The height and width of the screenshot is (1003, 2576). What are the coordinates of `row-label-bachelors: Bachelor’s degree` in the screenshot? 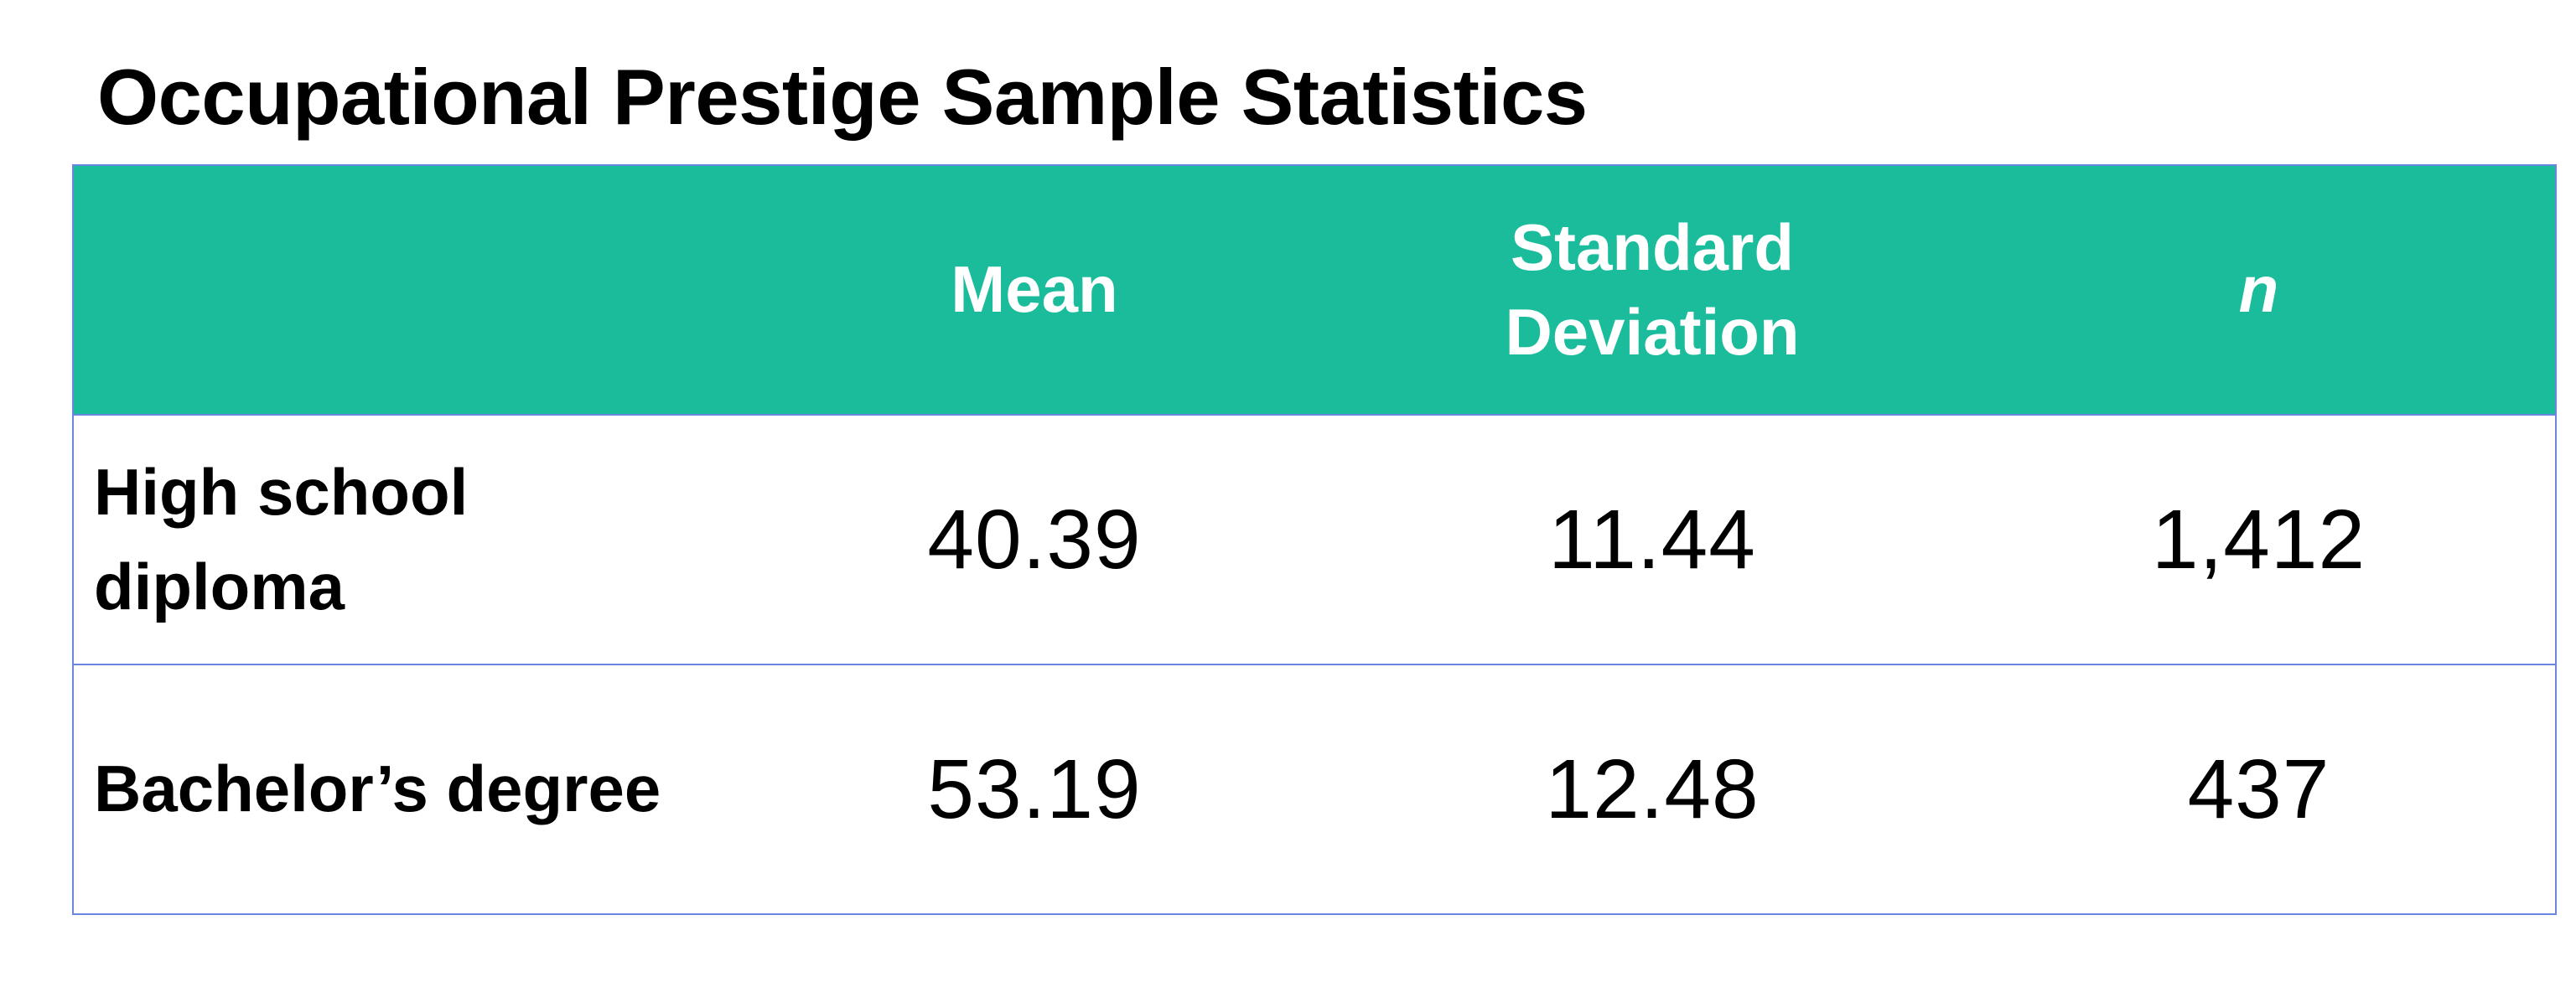 It's located at (399, 789).